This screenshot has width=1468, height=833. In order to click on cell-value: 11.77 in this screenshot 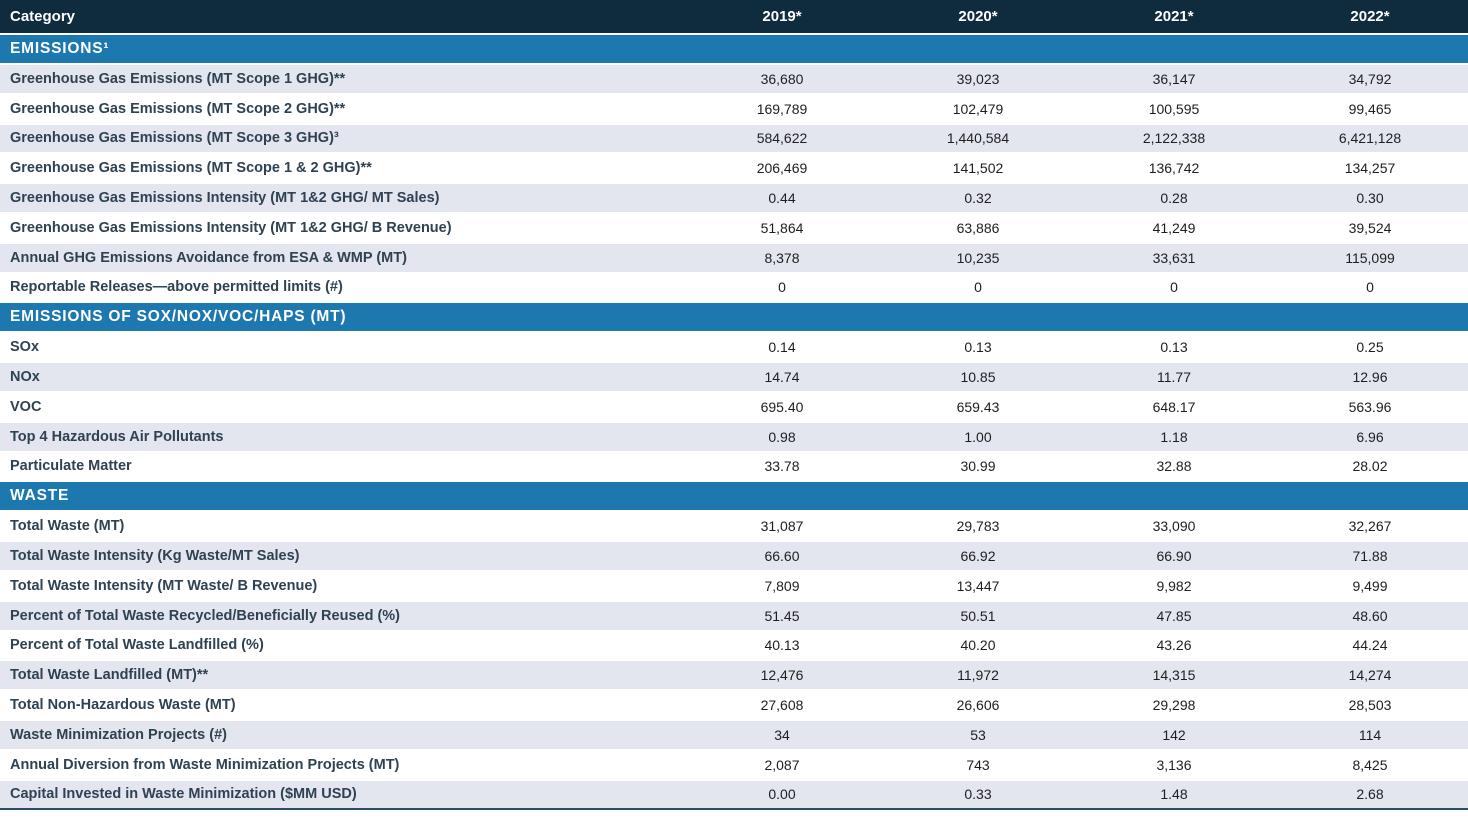, I will do `click(1174, 377)`.